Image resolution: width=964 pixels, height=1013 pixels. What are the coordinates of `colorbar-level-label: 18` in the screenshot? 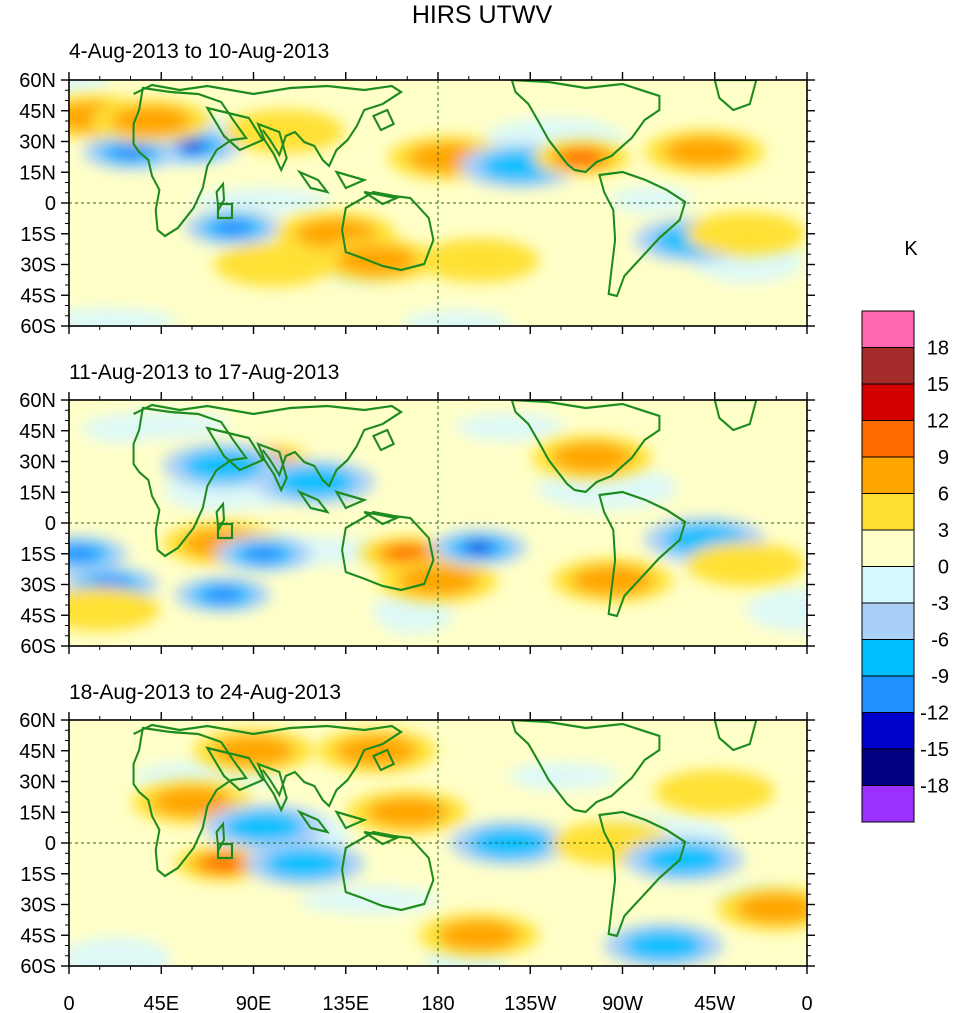 It's located at (938, 349).